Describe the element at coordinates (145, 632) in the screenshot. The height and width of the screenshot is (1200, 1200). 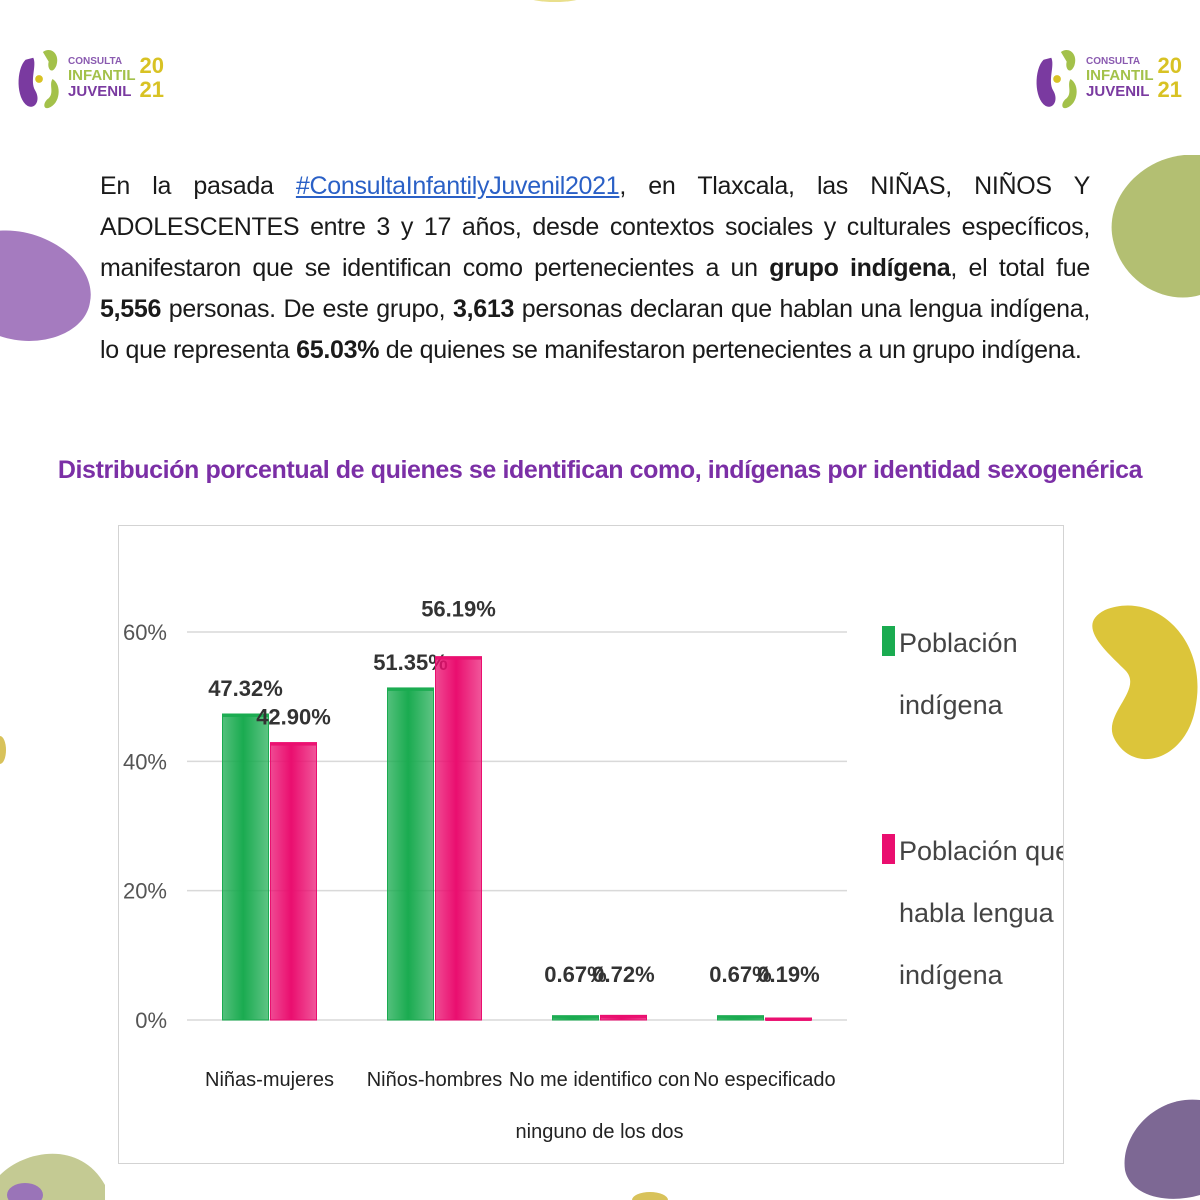
I see `y-tick-label: 60%` at that location.